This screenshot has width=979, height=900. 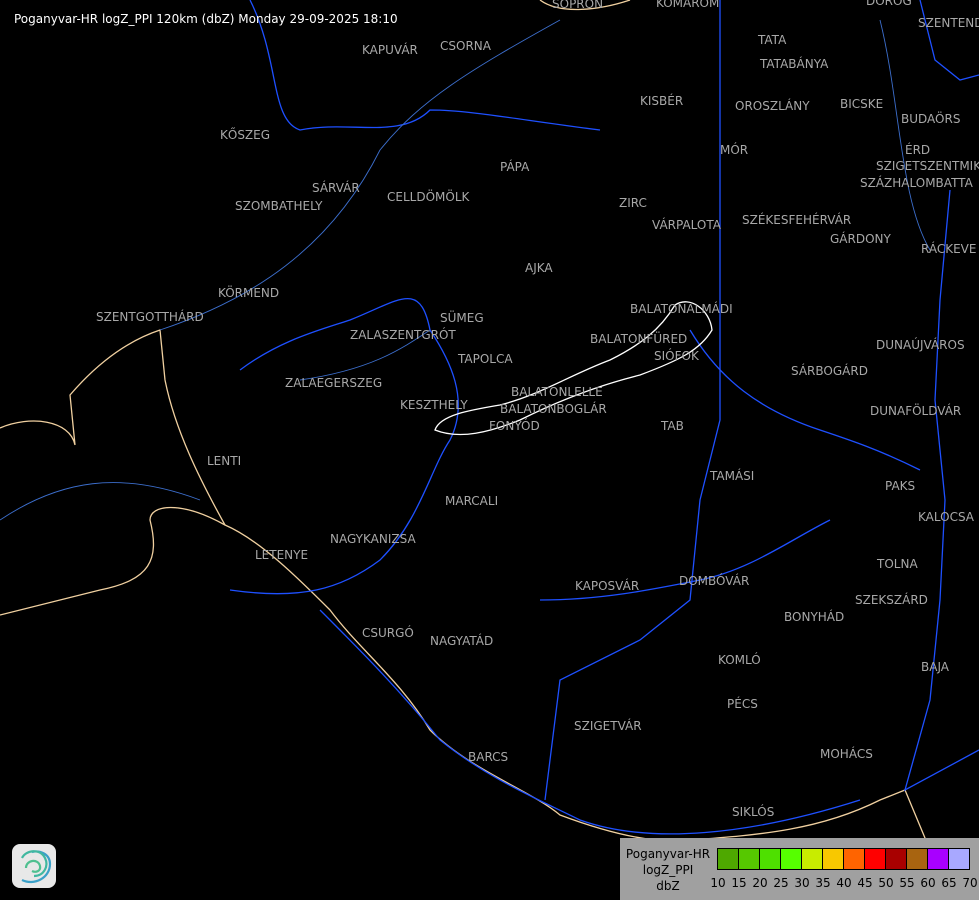 What do you see at coordinates (931, 119) in the screenshot?
I see `city-label: BUDAÖRS` at bounding box center [931, 119].